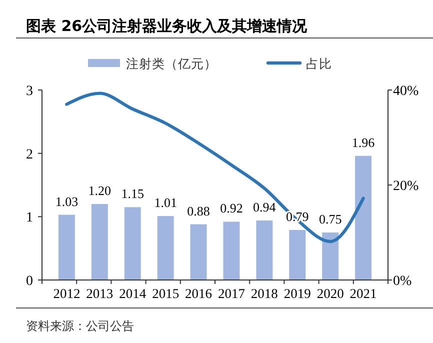 This screenshot has height=343, width=433. Describe the element at coordinates (167, 26) in the screenshot. I see `chart-title: 图表 26公司注射器业务收入及其增速情况` at that location.